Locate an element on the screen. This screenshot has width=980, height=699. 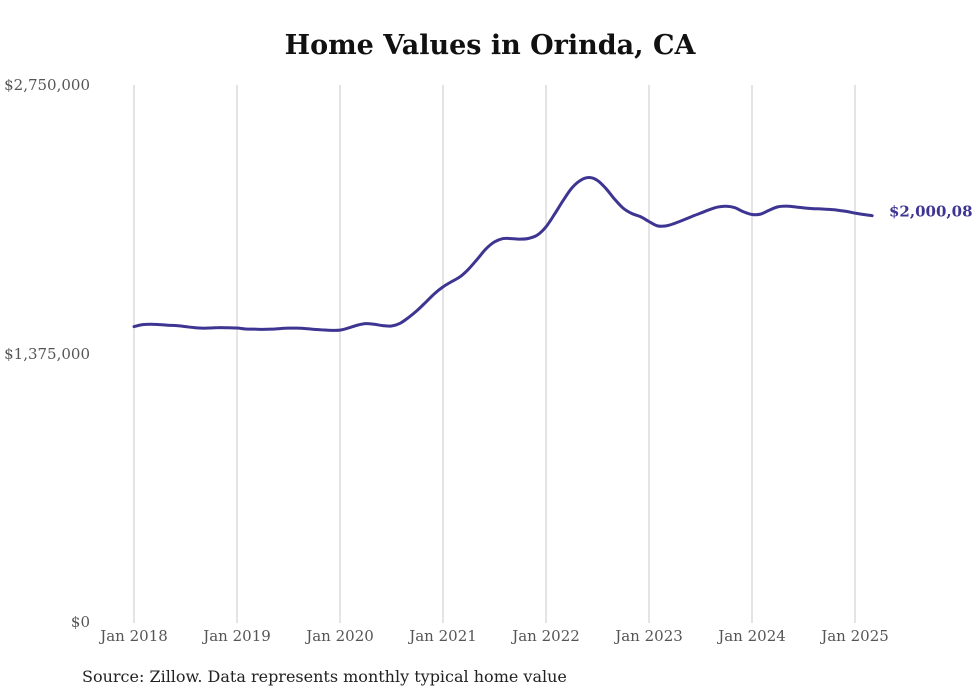
x-tick-label: Jan 2018 is located at coordinates (133, 636).